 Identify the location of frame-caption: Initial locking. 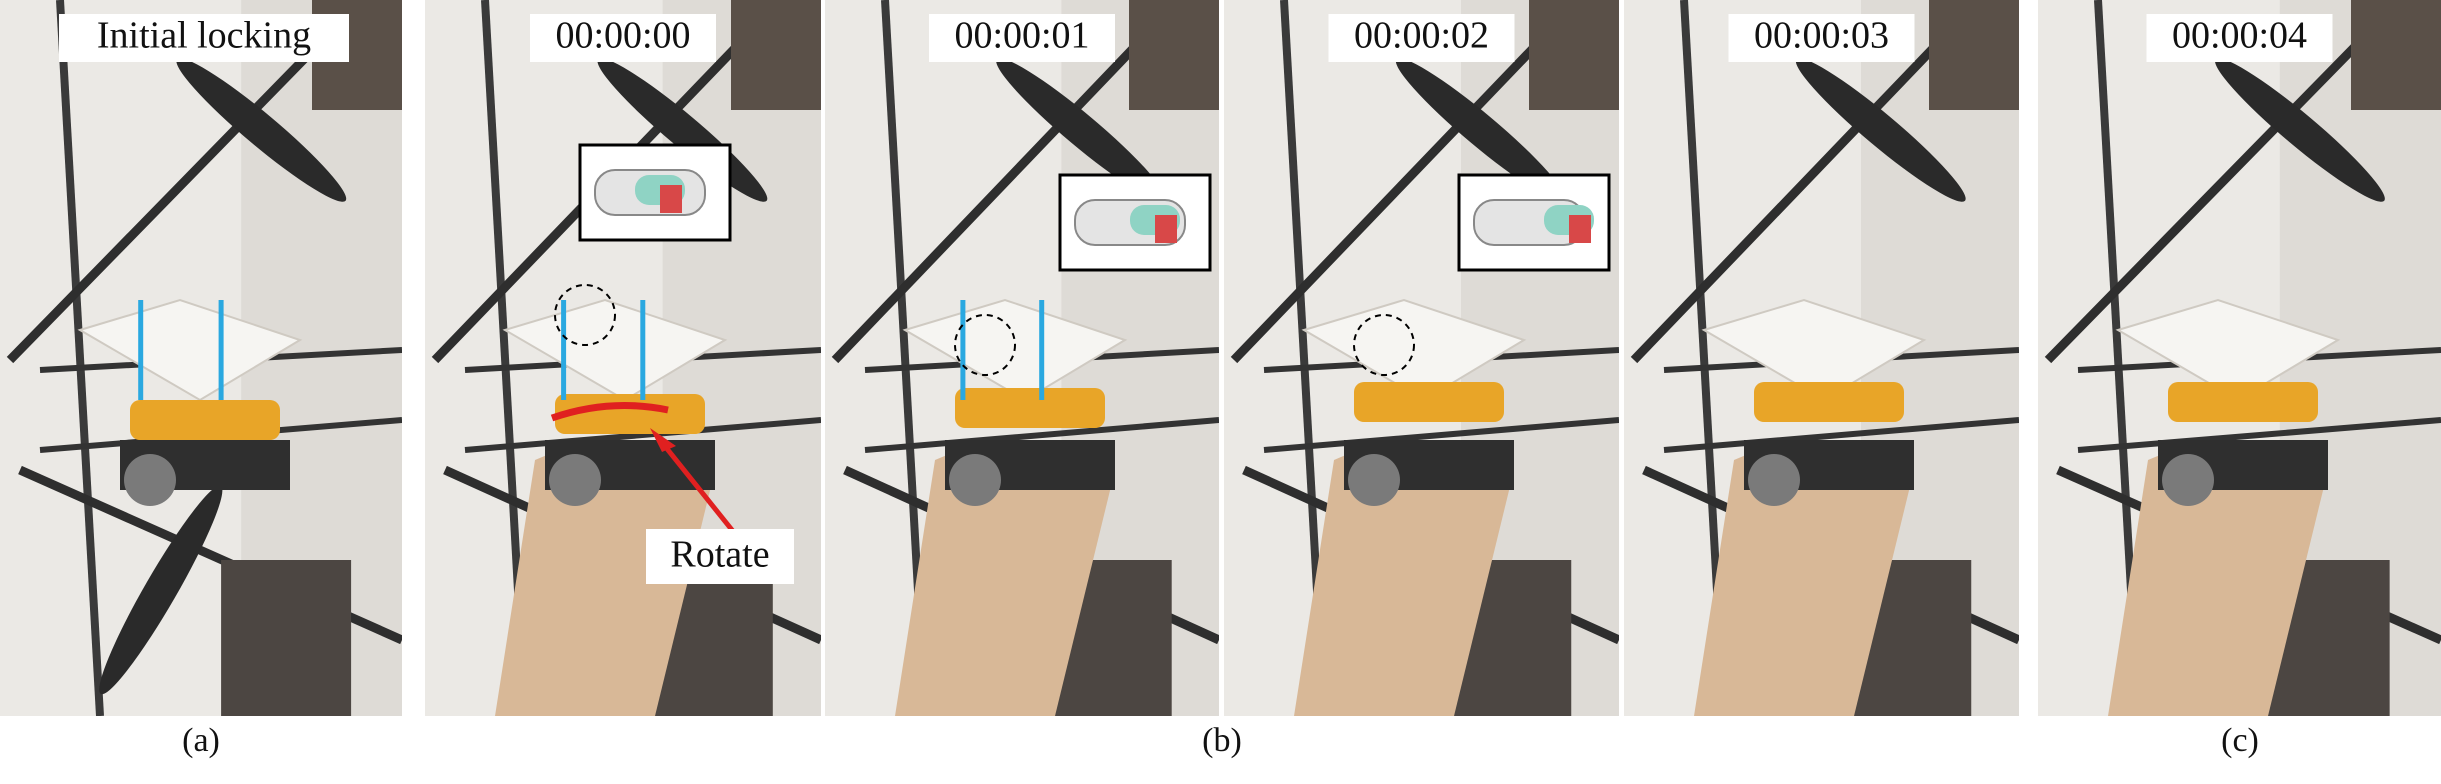
(204, 36).